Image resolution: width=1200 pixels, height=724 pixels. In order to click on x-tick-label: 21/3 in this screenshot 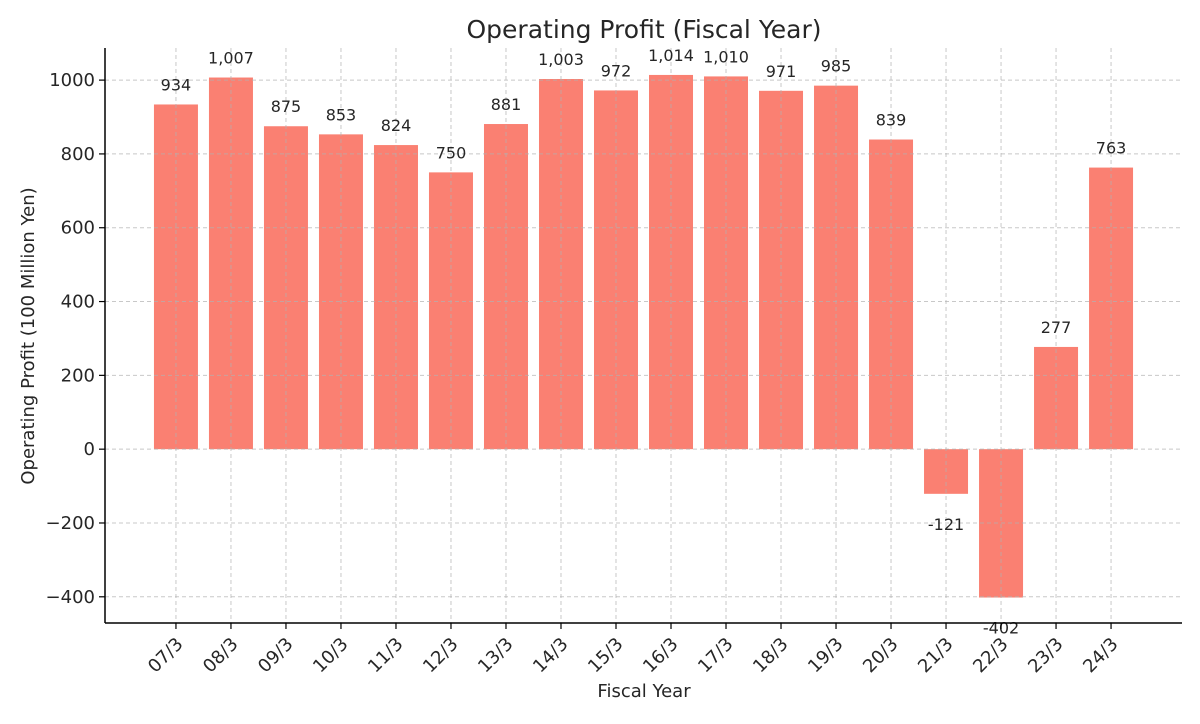, I will do `click(935, 655)`.